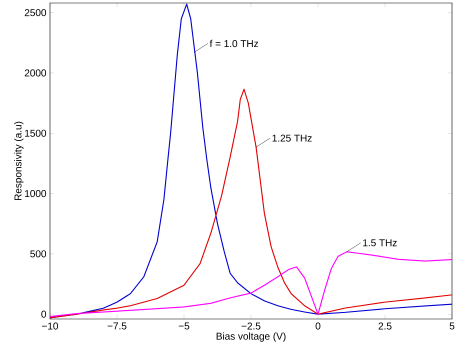  I want to click on y-tick-label: 2500, so click(35, 12).